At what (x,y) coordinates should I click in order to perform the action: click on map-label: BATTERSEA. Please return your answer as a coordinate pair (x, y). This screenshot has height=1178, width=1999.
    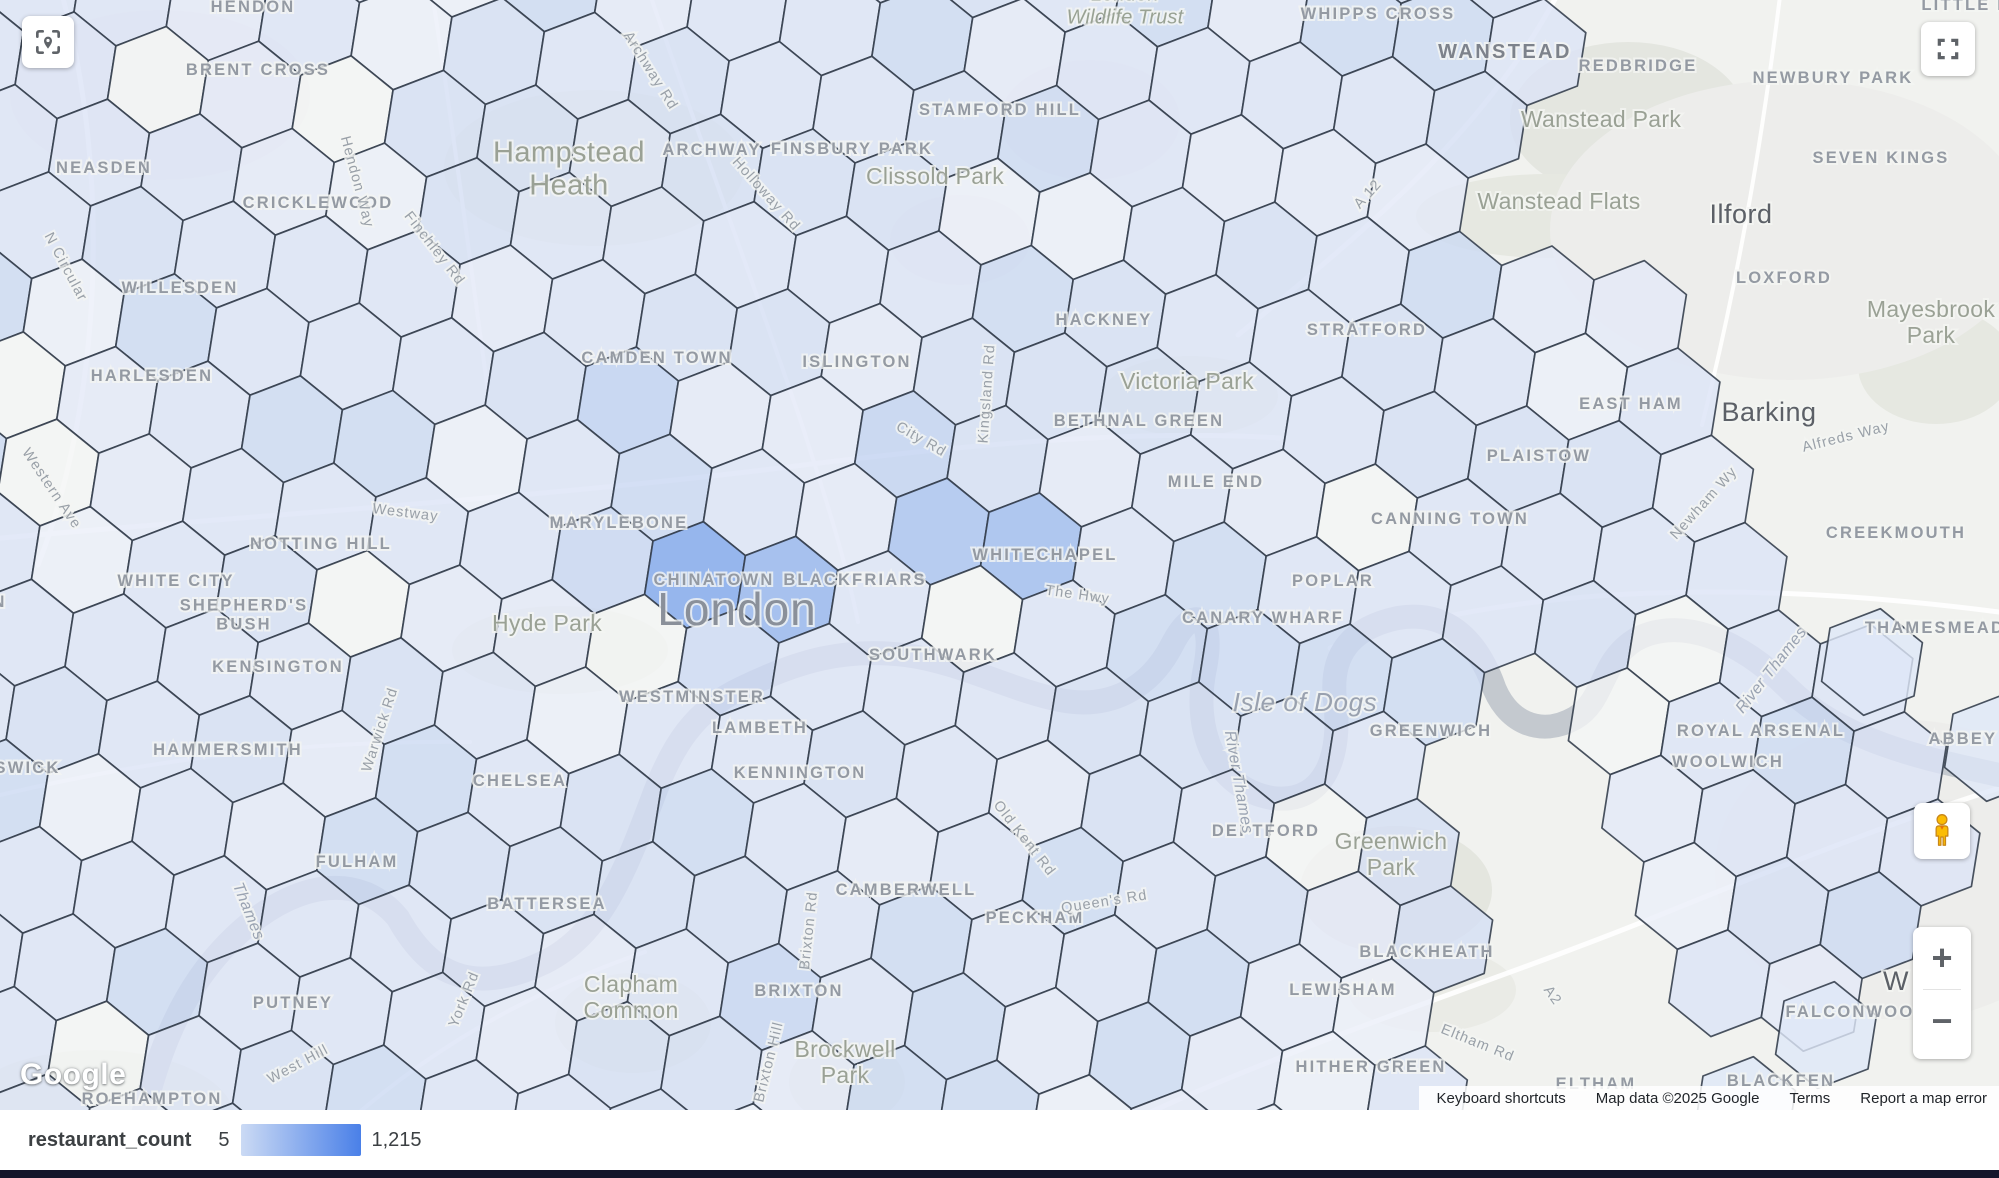
    Looking at the image, I should click on (546, 904).